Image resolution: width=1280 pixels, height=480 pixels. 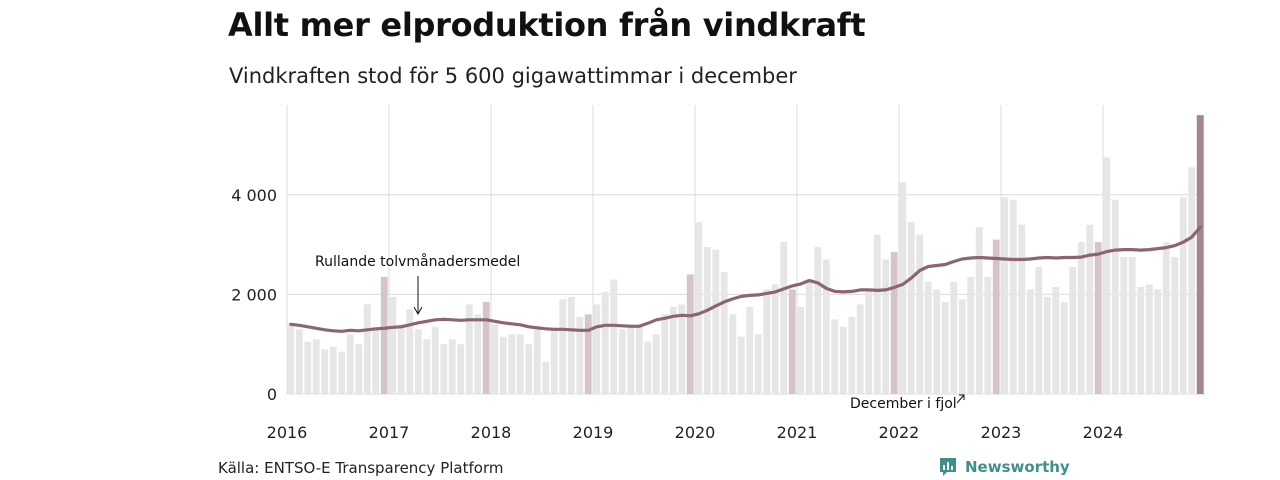 What do you see at coordinates (1017, 467) in the screenshot?
I see `brand-name: Newsworthy` at bounding box center [1017, 467].